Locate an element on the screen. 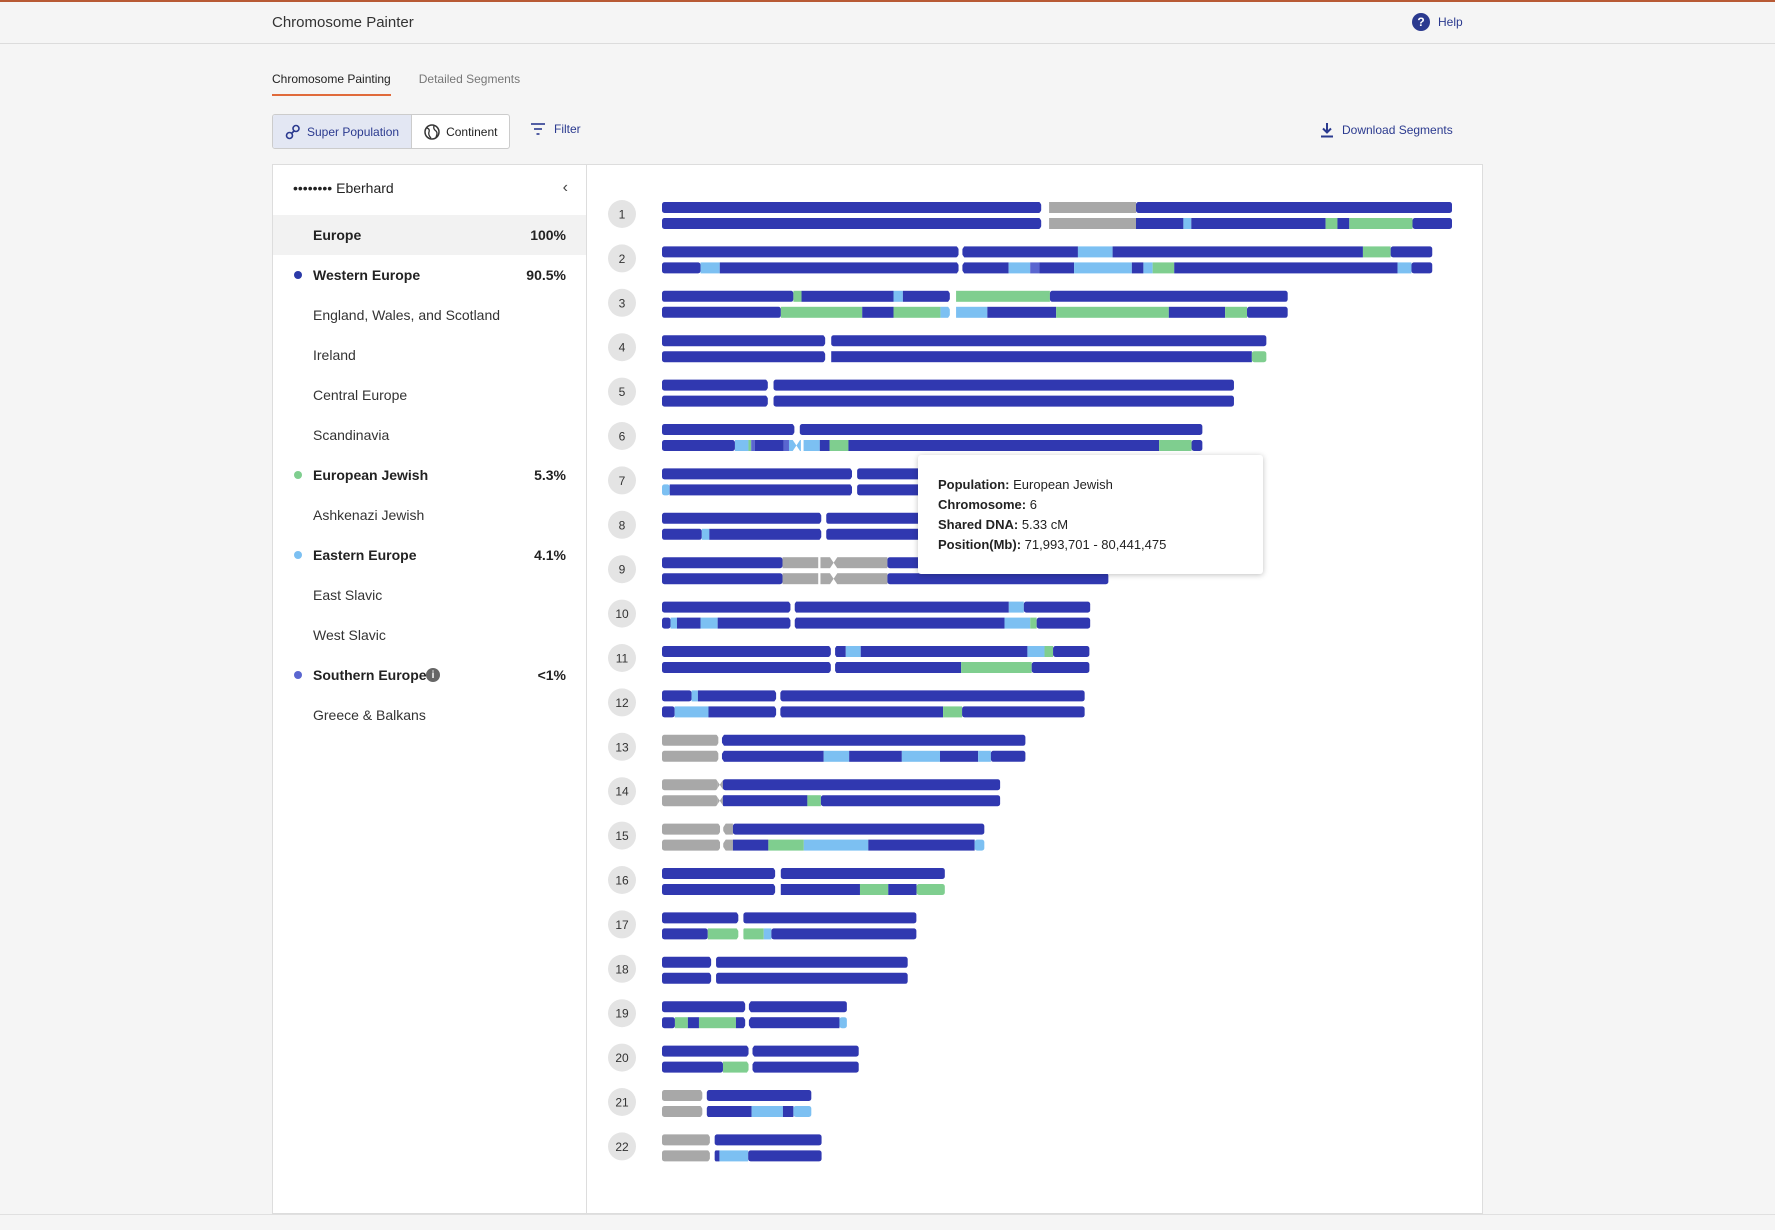 This screenshot has height=1230, width=1775. population-row: European Jewish 5.3% is located at coordinates (429, 475).